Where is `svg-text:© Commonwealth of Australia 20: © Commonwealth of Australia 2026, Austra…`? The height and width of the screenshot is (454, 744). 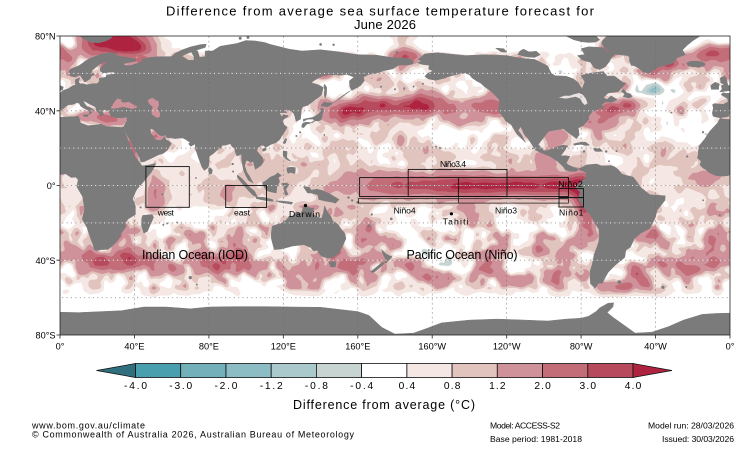
svg-text:© Commonwealth of Australia 20: © Commonwealth of Australia 2026, Austra… is located at coordinates (193, 435).